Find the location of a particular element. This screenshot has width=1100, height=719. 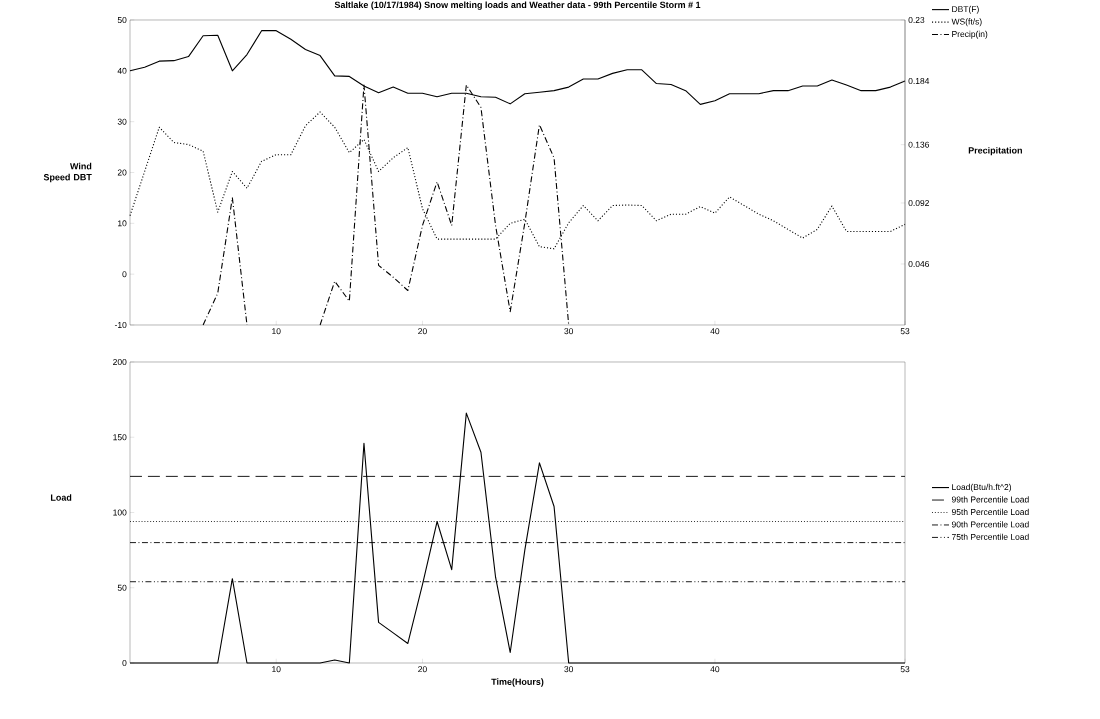

legend-label: 99th Percentile Load is located at coordinates (990, 499).